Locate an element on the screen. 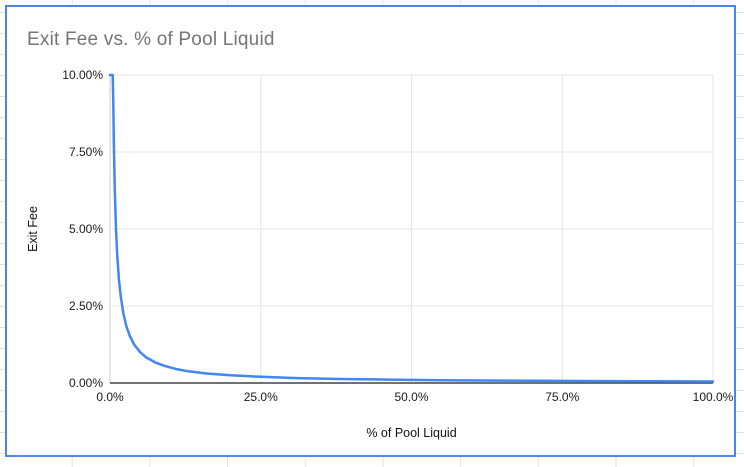 The width and height of the screenshot is (744, 467). chart-title: Exit Fee vs. % of Pool Liquid is located at coordinates (151, 39).